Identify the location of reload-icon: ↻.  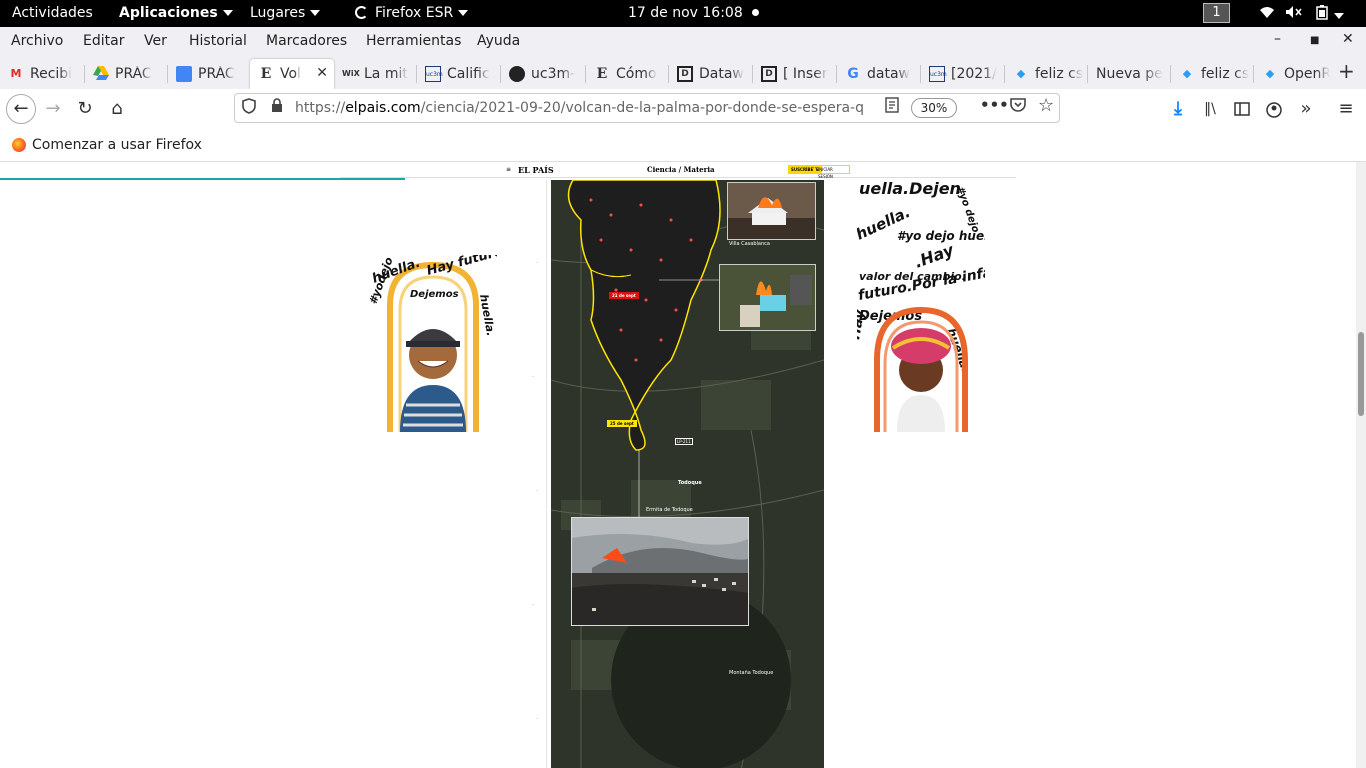
(85, 108).